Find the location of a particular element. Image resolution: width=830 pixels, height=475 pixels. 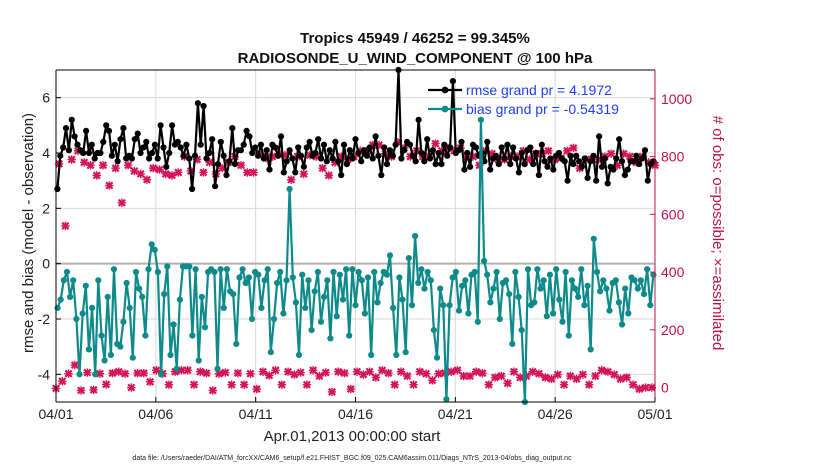

x-tick-label: 04/16 is located at coordinates (355, 414).